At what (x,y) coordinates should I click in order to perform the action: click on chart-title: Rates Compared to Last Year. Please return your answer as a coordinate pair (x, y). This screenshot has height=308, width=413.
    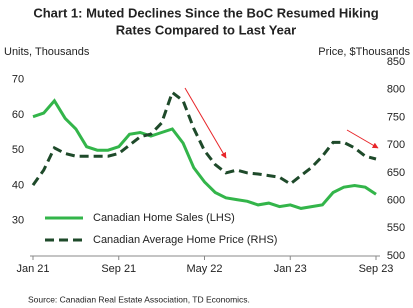
    Looking at the image, I should click on (206, 29).